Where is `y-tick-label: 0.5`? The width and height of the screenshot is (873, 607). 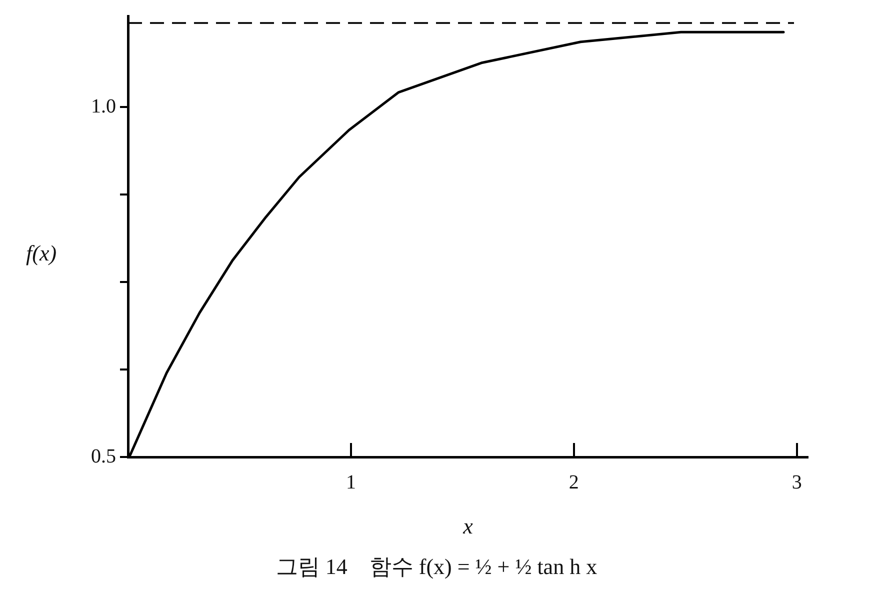 y-tick-label: 0.5 is located at coordinates (103, 456).